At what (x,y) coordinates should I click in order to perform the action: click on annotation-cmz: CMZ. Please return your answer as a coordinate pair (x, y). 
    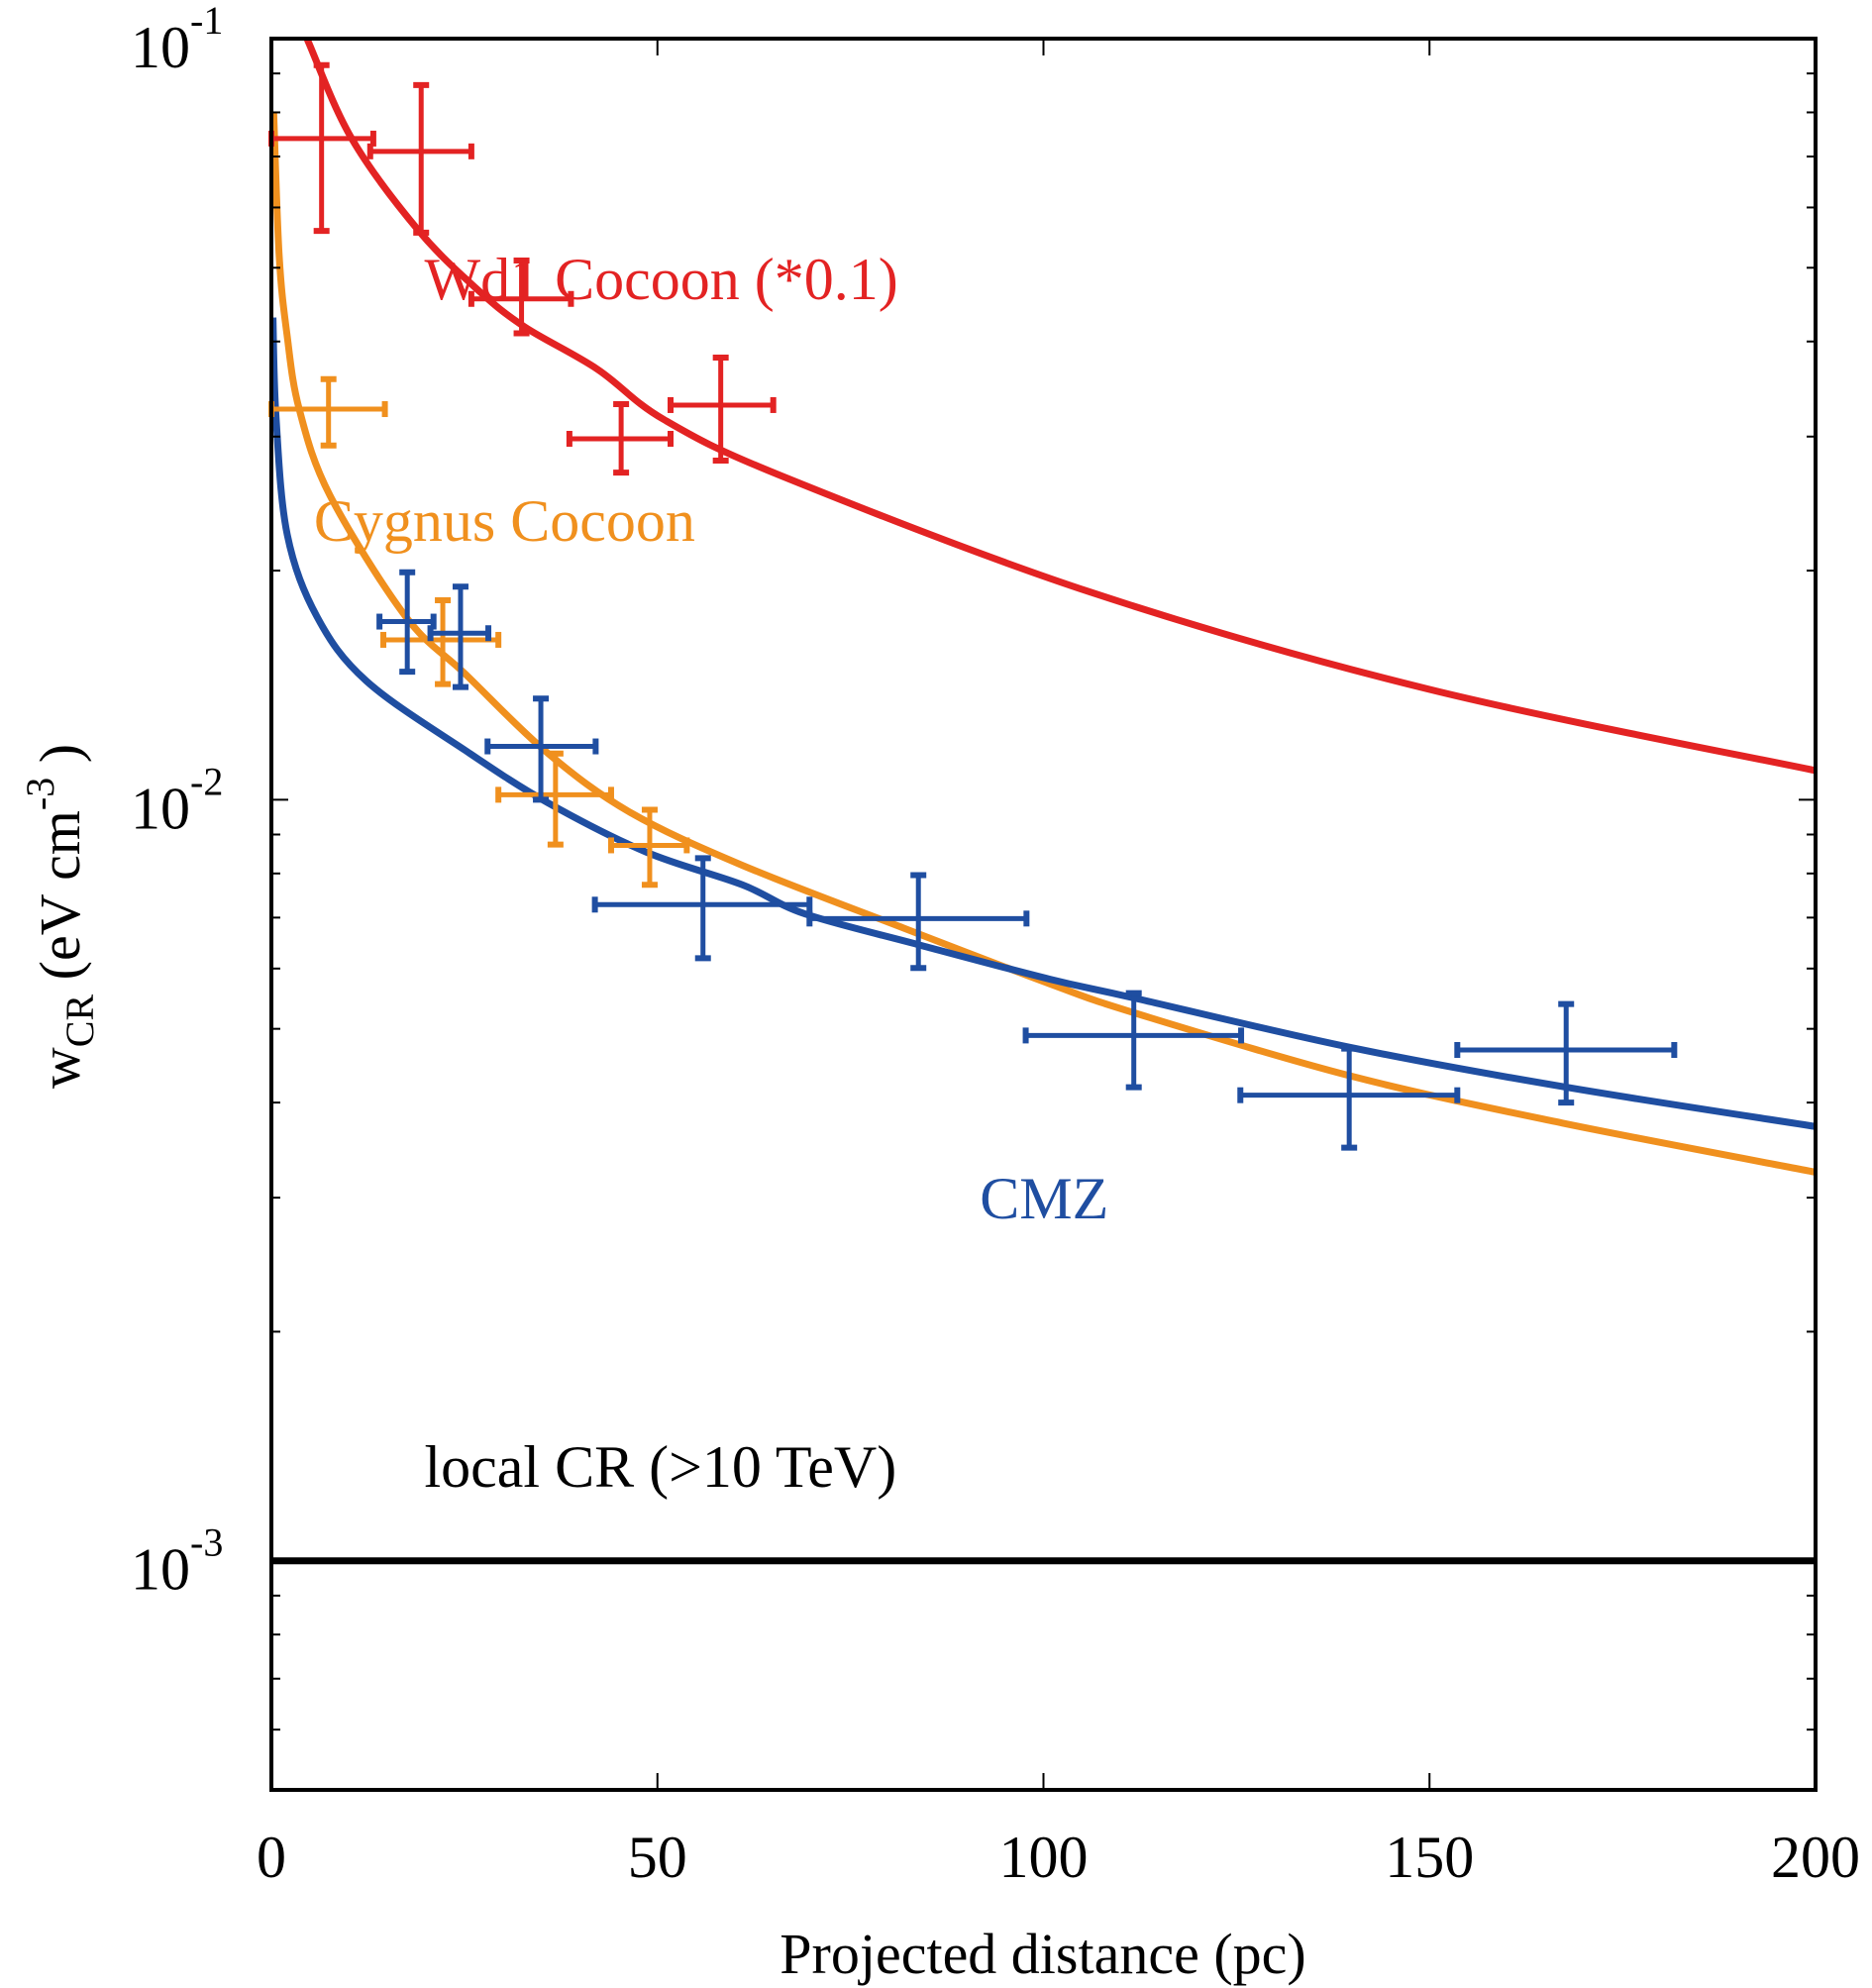
    Looking at the image, I should click on (1044, 1198).